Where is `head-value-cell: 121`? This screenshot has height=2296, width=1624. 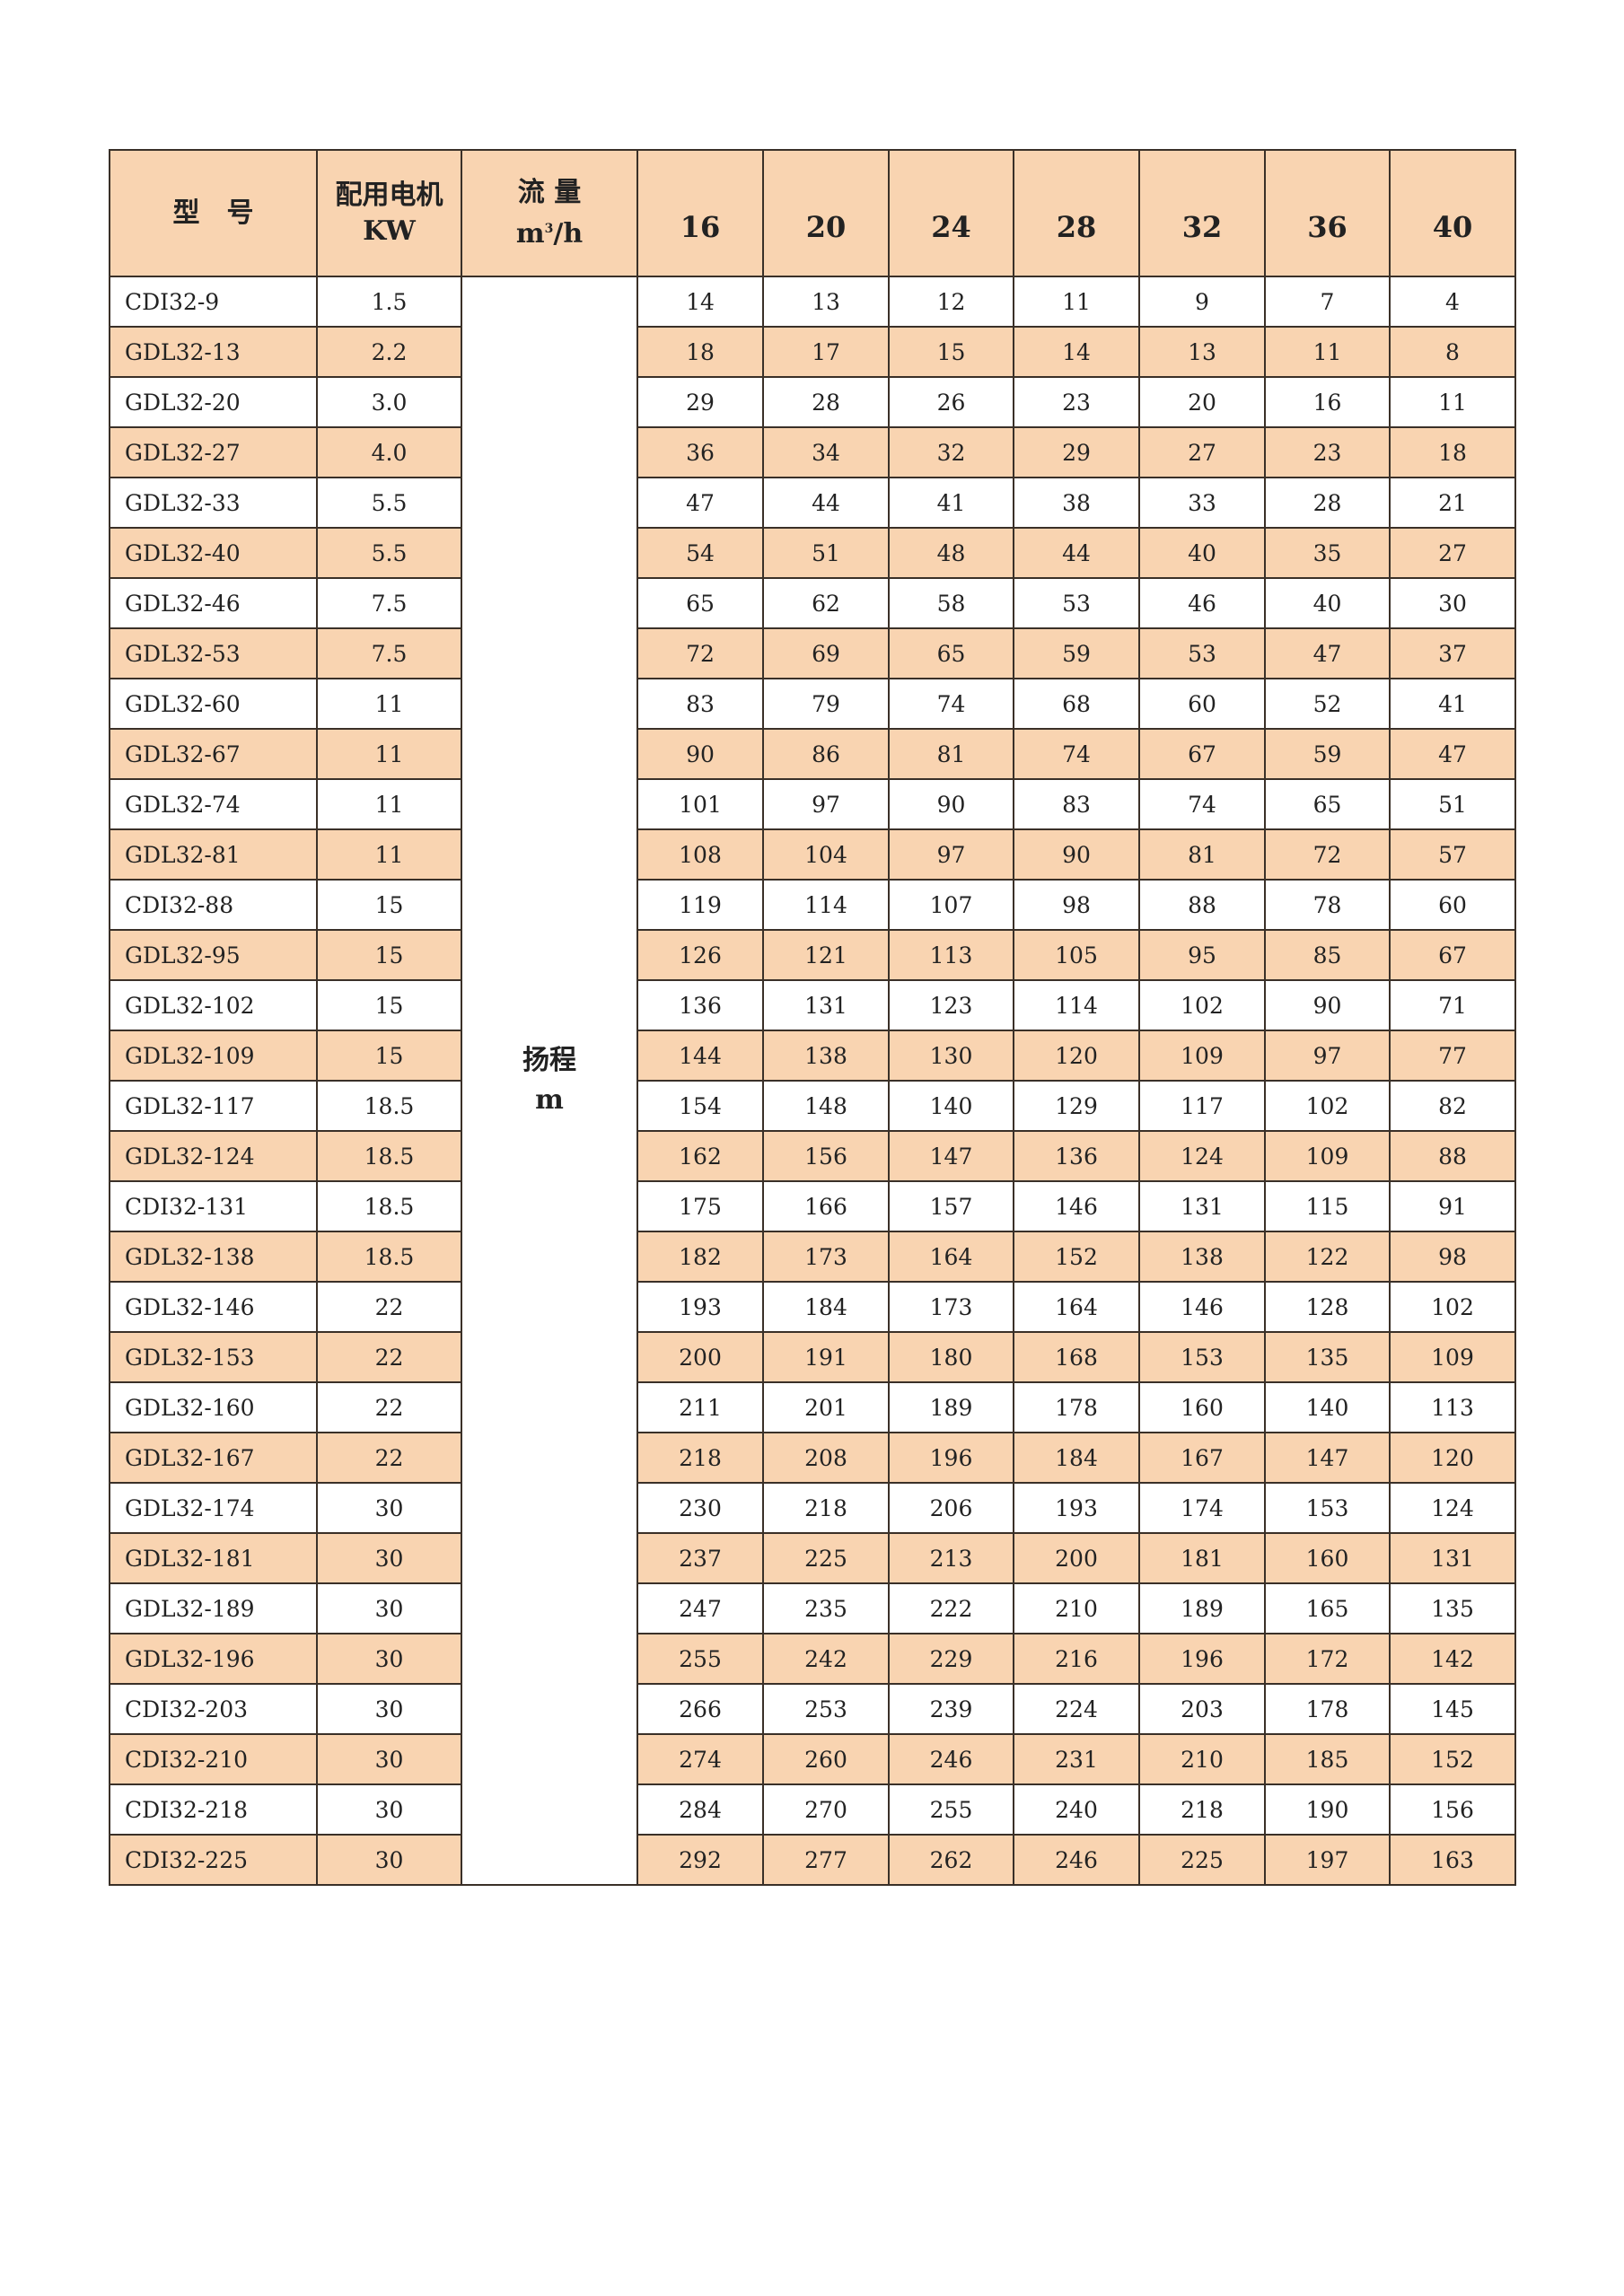 head-value-cell: 121 is located at coordinates (826, 955).